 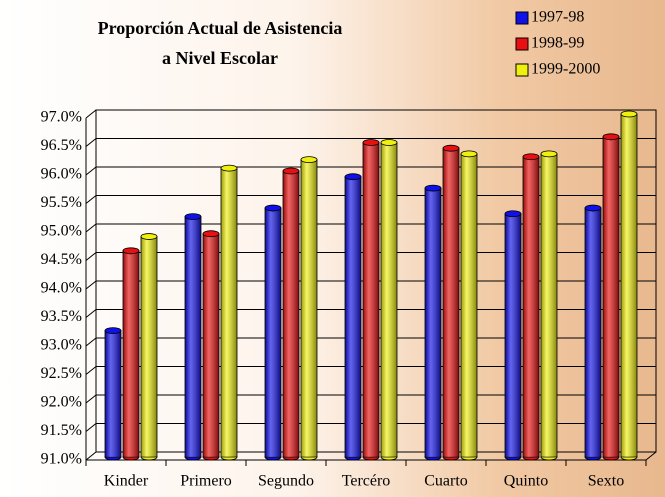 I want to click on y-tick-label: 95.0%, so click(x=61, y=231).